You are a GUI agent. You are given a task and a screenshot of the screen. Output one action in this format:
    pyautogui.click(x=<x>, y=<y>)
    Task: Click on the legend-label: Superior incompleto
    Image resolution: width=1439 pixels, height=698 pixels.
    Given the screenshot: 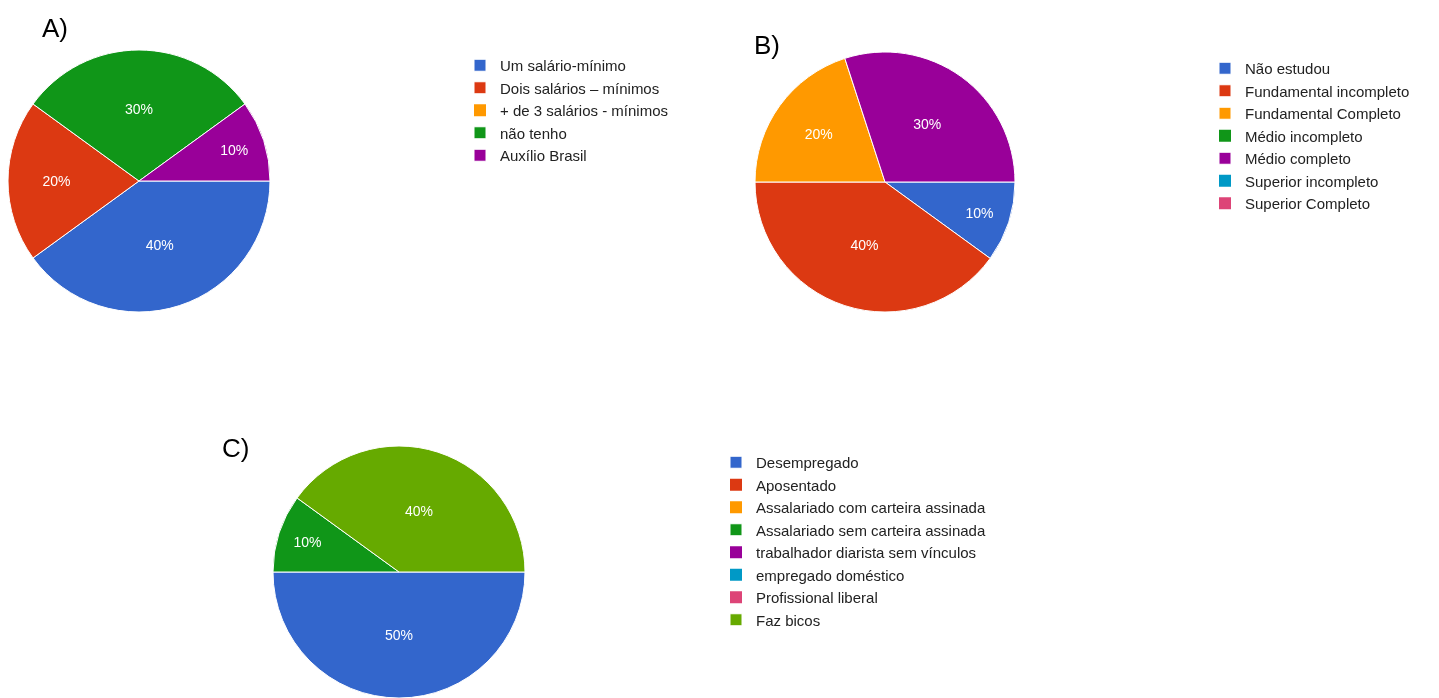 What is the action you would take?
    pyautogui.click(x=1312, y=181)
    